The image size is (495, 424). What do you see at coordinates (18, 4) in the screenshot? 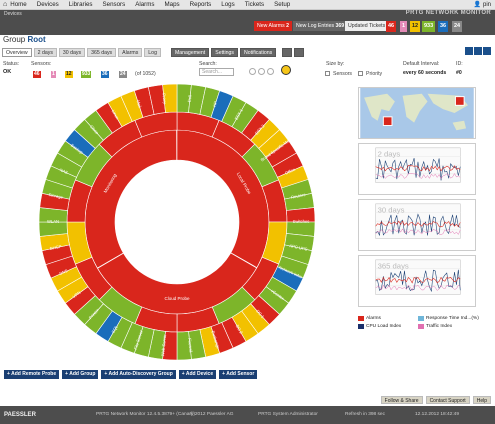
I see `nav-home: Home` at bounding box center [18, 4].